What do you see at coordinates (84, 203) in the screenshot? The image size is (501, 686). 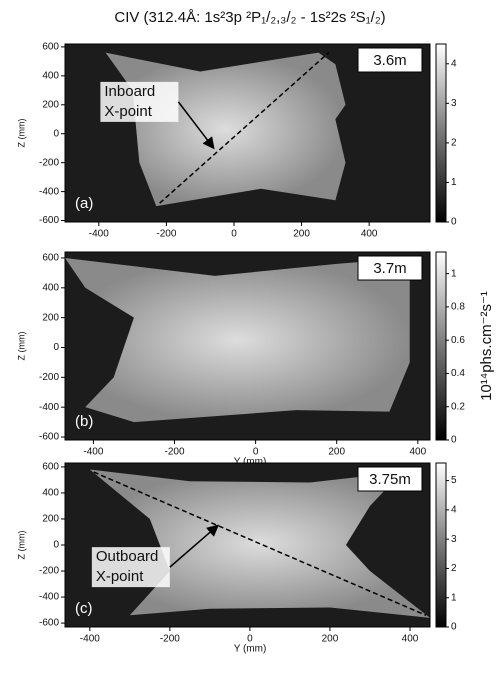 I see `panel-label: (a)` at bounding box center [84, 203].